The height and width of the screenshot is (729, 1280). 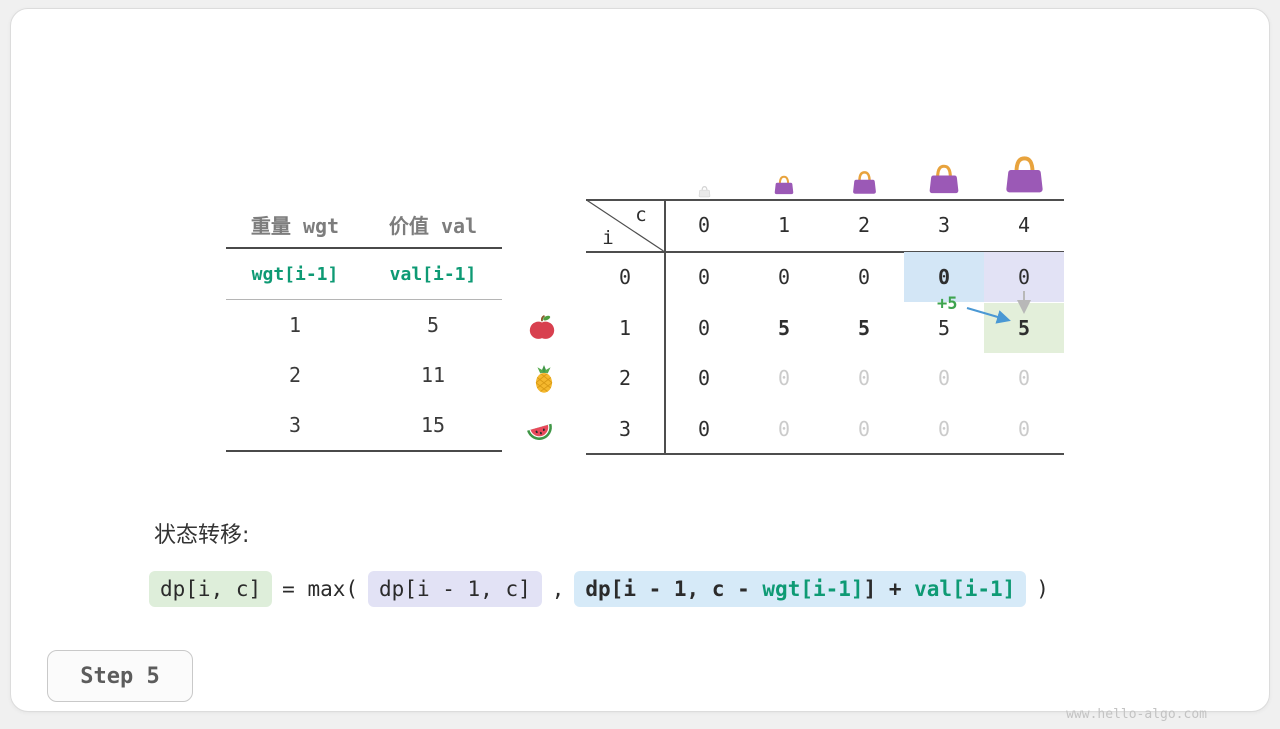 I want to click on items-table: 重量 wgt 价值 val wgt[i-1] val[i-1] 1 5 2 11 3 15, so click(x=364, y=326).